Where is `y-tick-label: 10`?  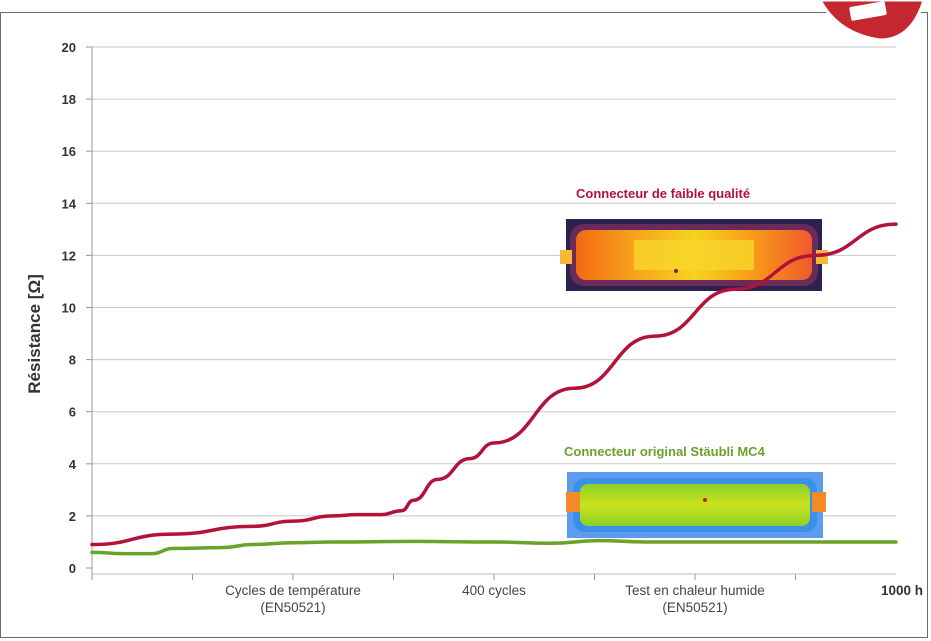
y-tick-label: 10 is located at coordinates (69, 308).